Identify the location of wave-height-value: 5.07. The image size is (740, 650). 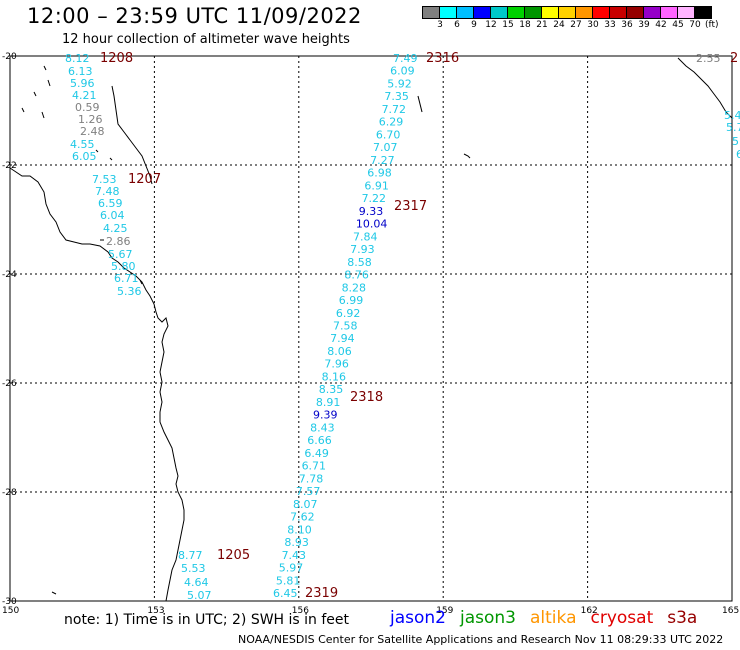
(199, 595).